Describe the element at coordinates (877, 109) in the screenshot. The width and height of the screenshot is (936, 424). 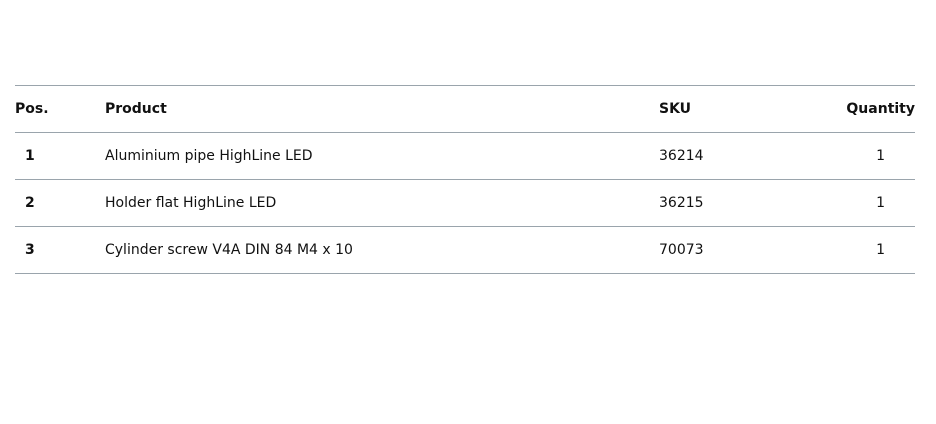
I see `header-quantity: Quantity` at that location.